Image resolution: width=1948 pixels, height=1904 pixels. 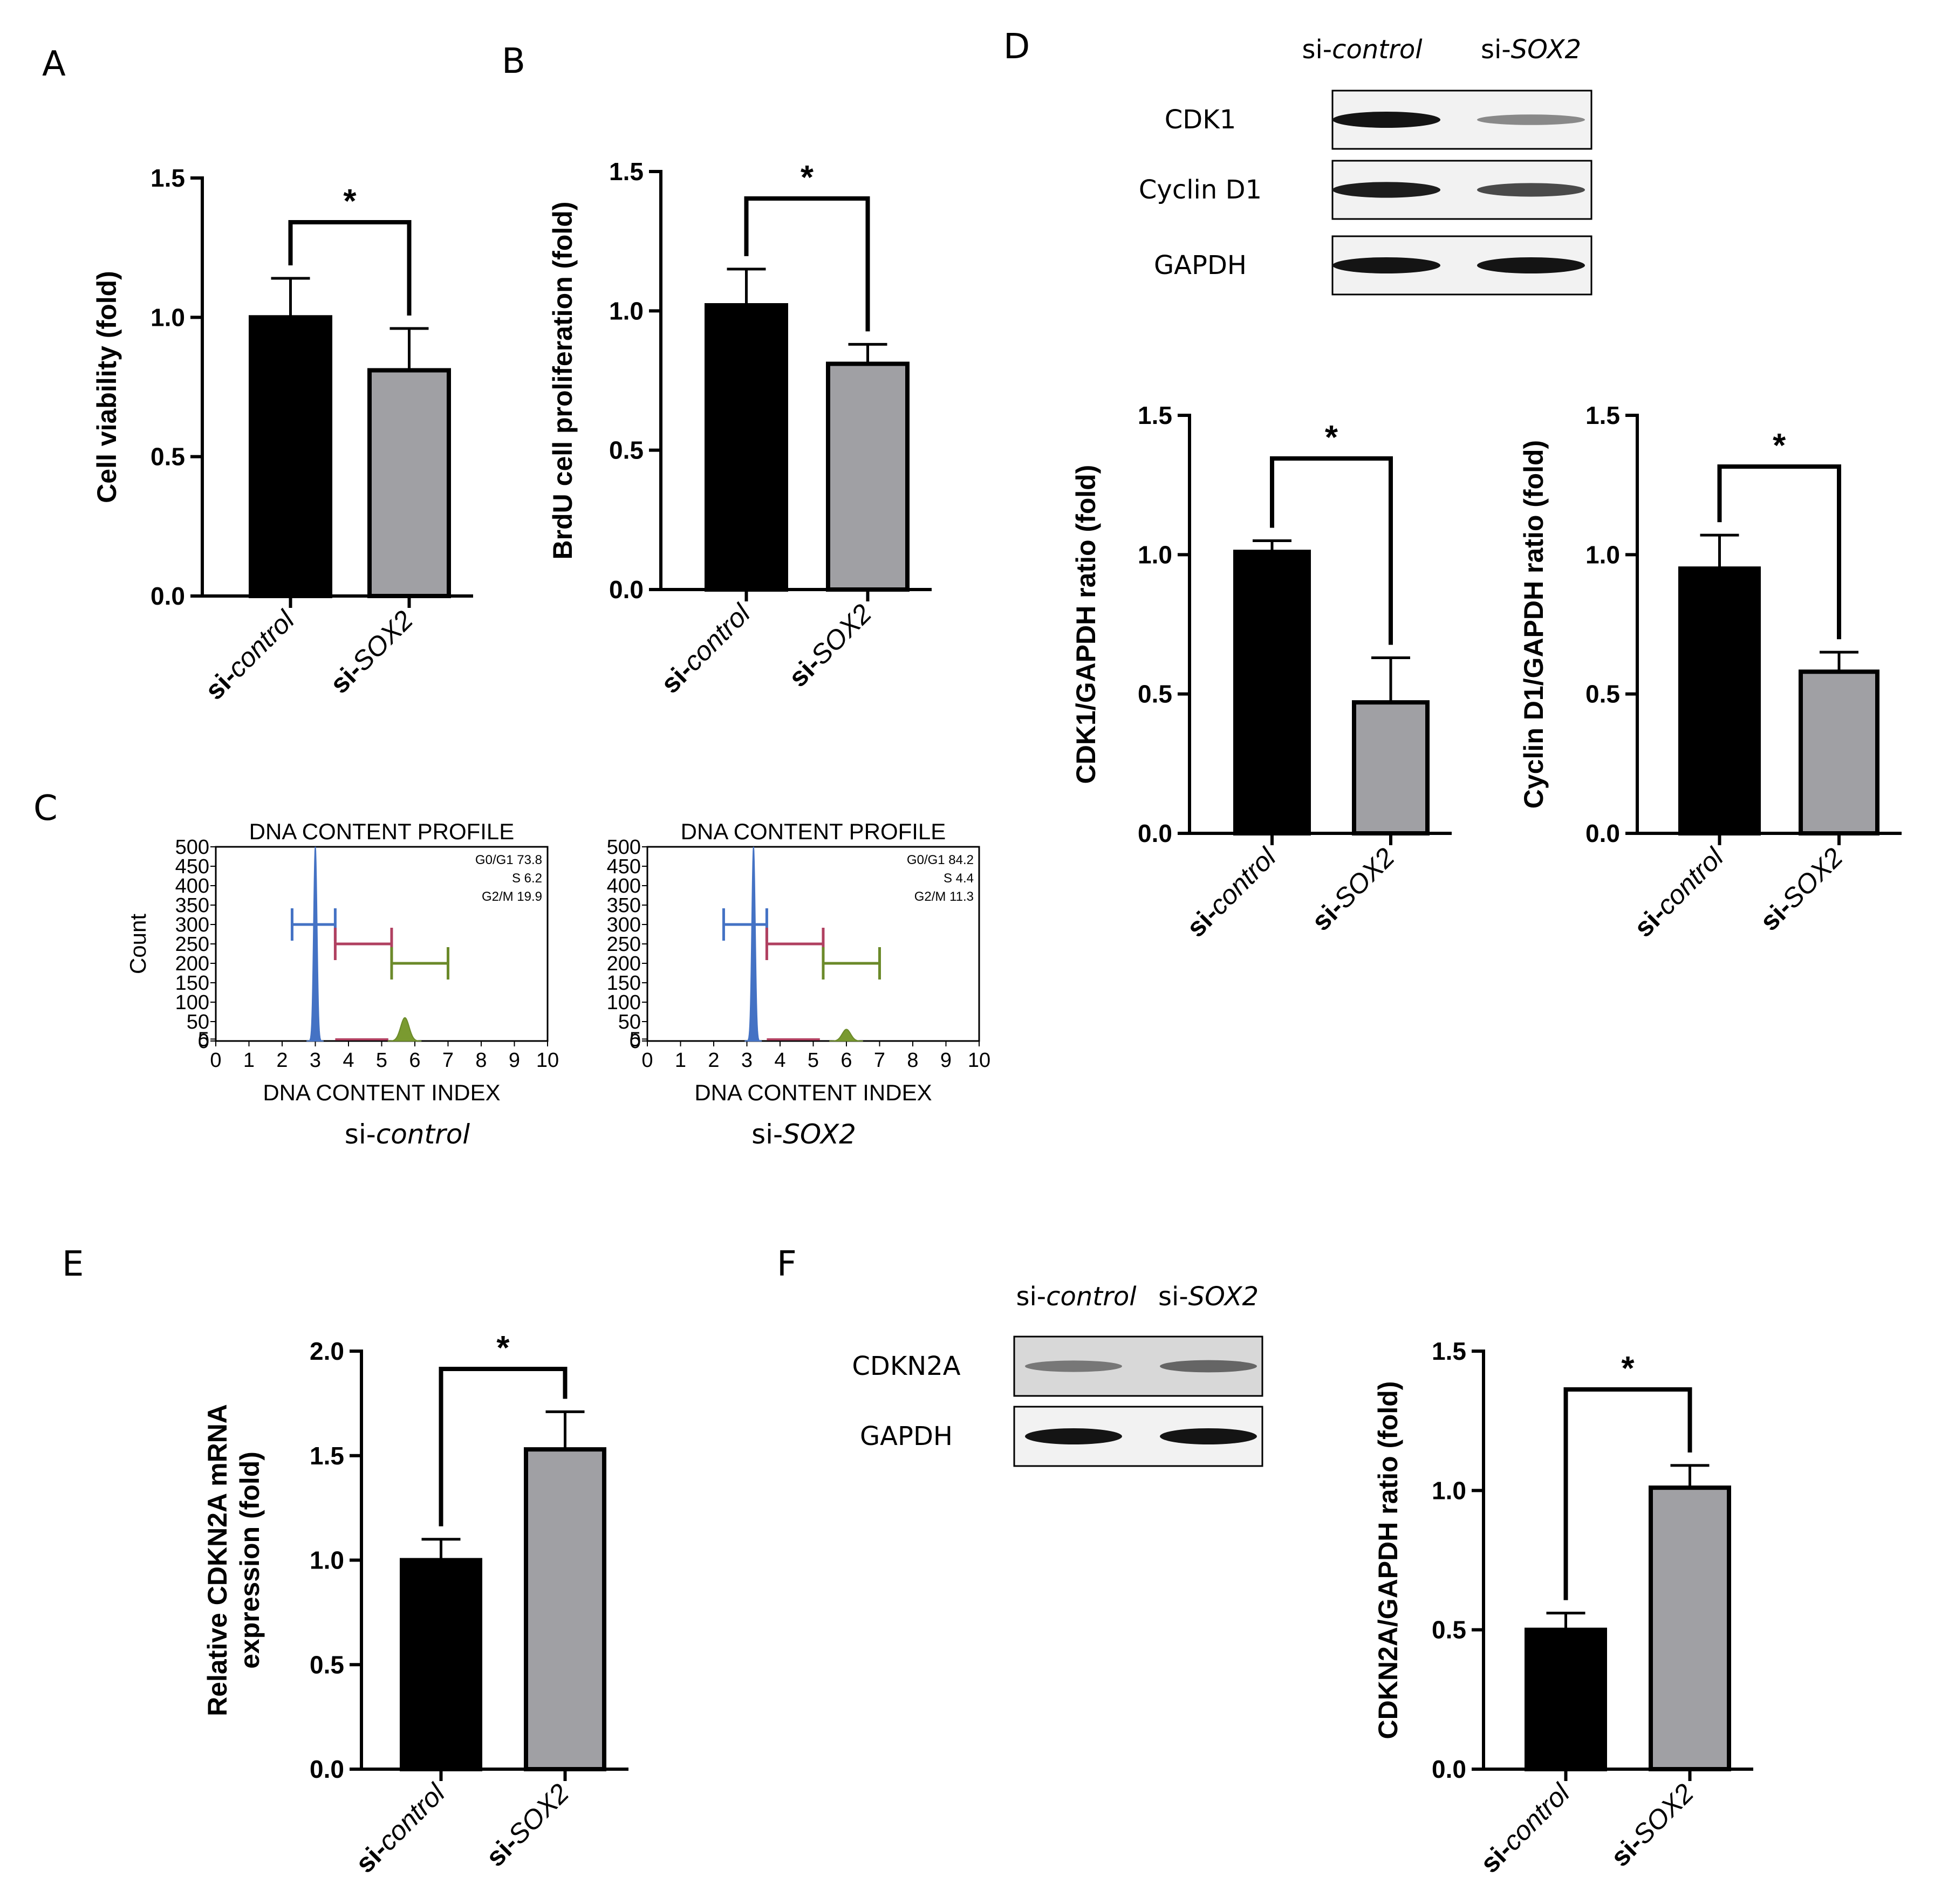 I want to click on y-axis-label: CDK1/GAPDH ratio (fold), so click(x=1086, y=624).